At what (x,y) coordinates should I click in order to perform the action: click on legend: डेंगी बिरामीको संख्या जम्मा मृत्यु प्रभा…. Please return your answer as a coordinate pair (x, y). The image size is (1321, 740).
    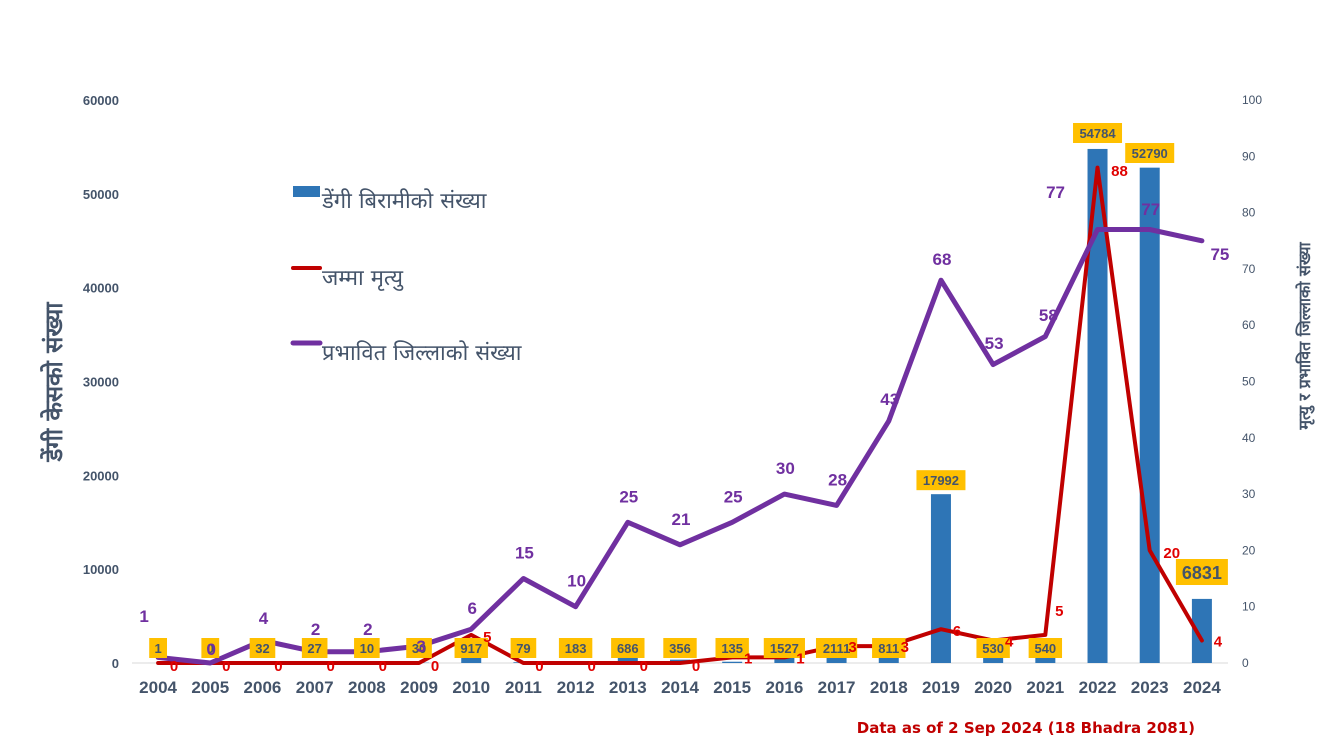
    Looking at the image, I should click on (406, 276).